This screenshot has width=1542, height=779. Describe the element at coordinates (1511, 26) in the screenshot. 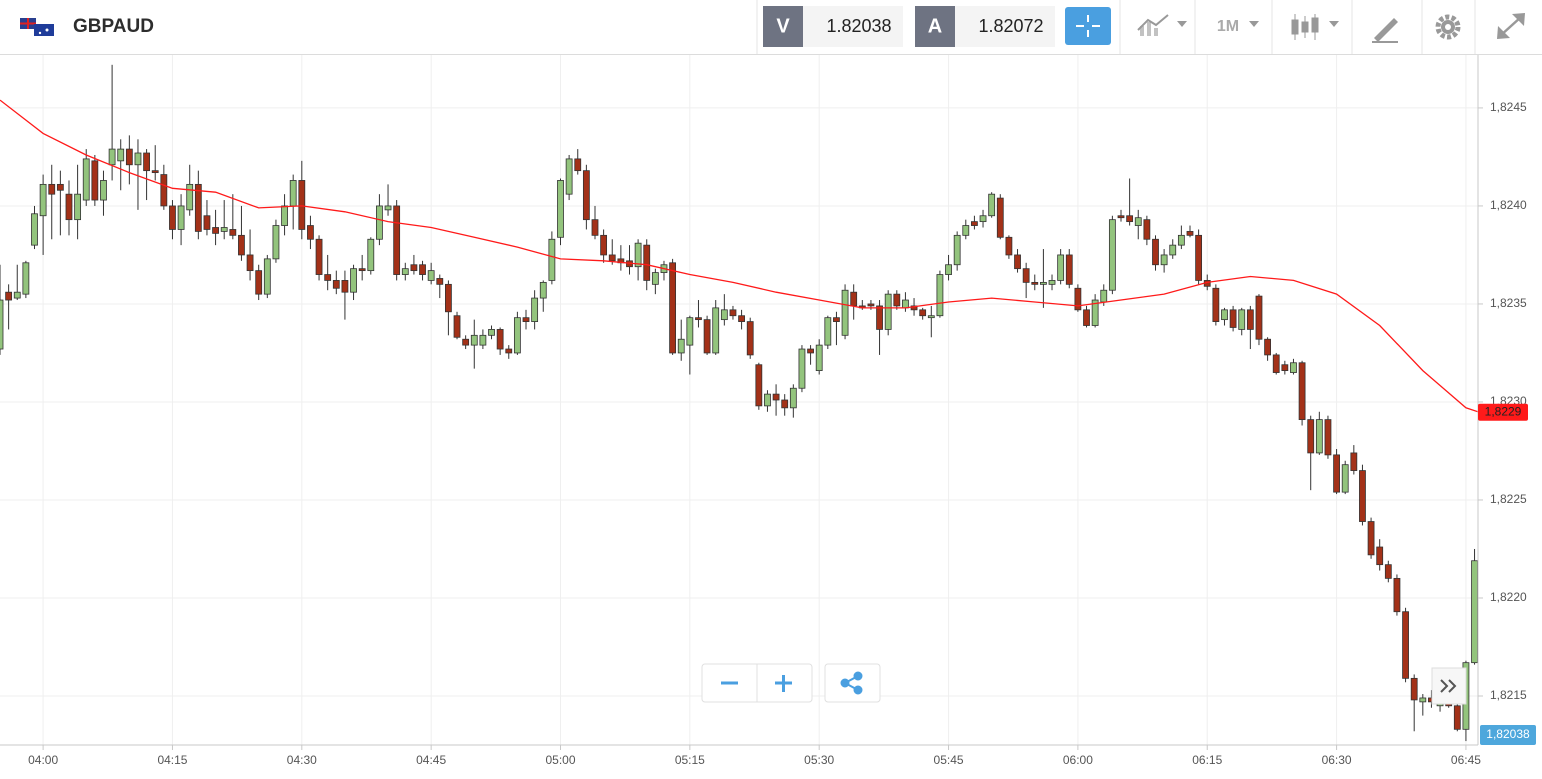

I see `fullscreen-button` at that location.